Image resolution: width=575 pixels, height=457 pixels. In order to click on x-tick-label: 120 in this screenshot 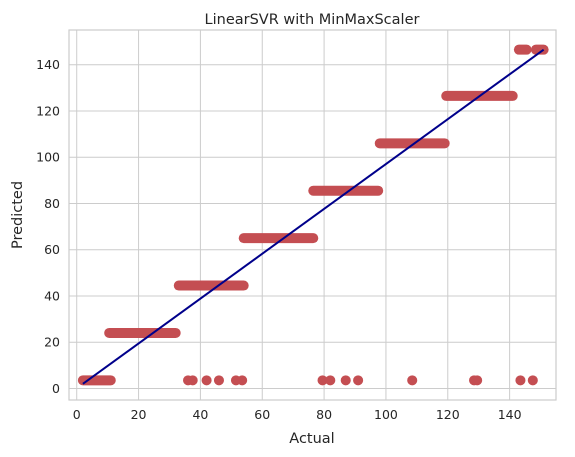, I will do `click(448, 414)`.